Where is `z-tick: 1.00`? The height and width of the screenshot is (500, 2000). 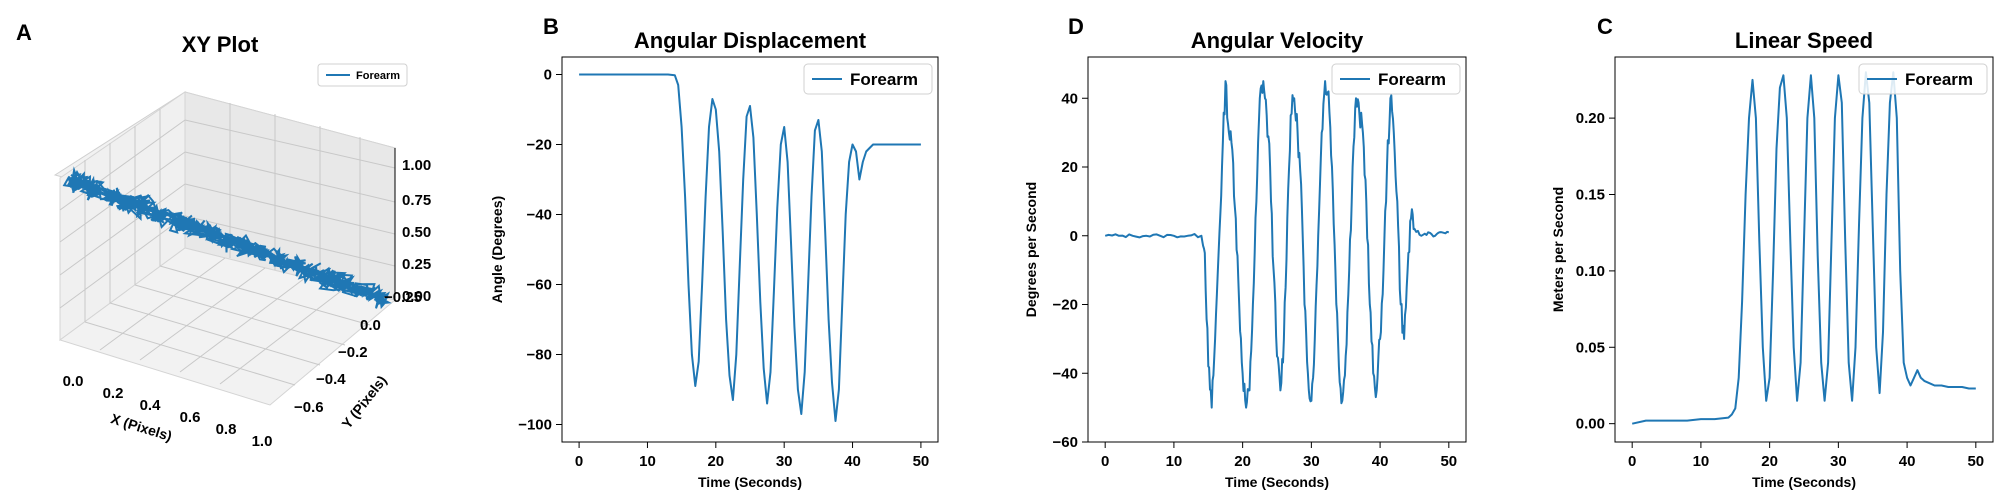
z-tick: 1.00 is located at coordinates (416, 165).